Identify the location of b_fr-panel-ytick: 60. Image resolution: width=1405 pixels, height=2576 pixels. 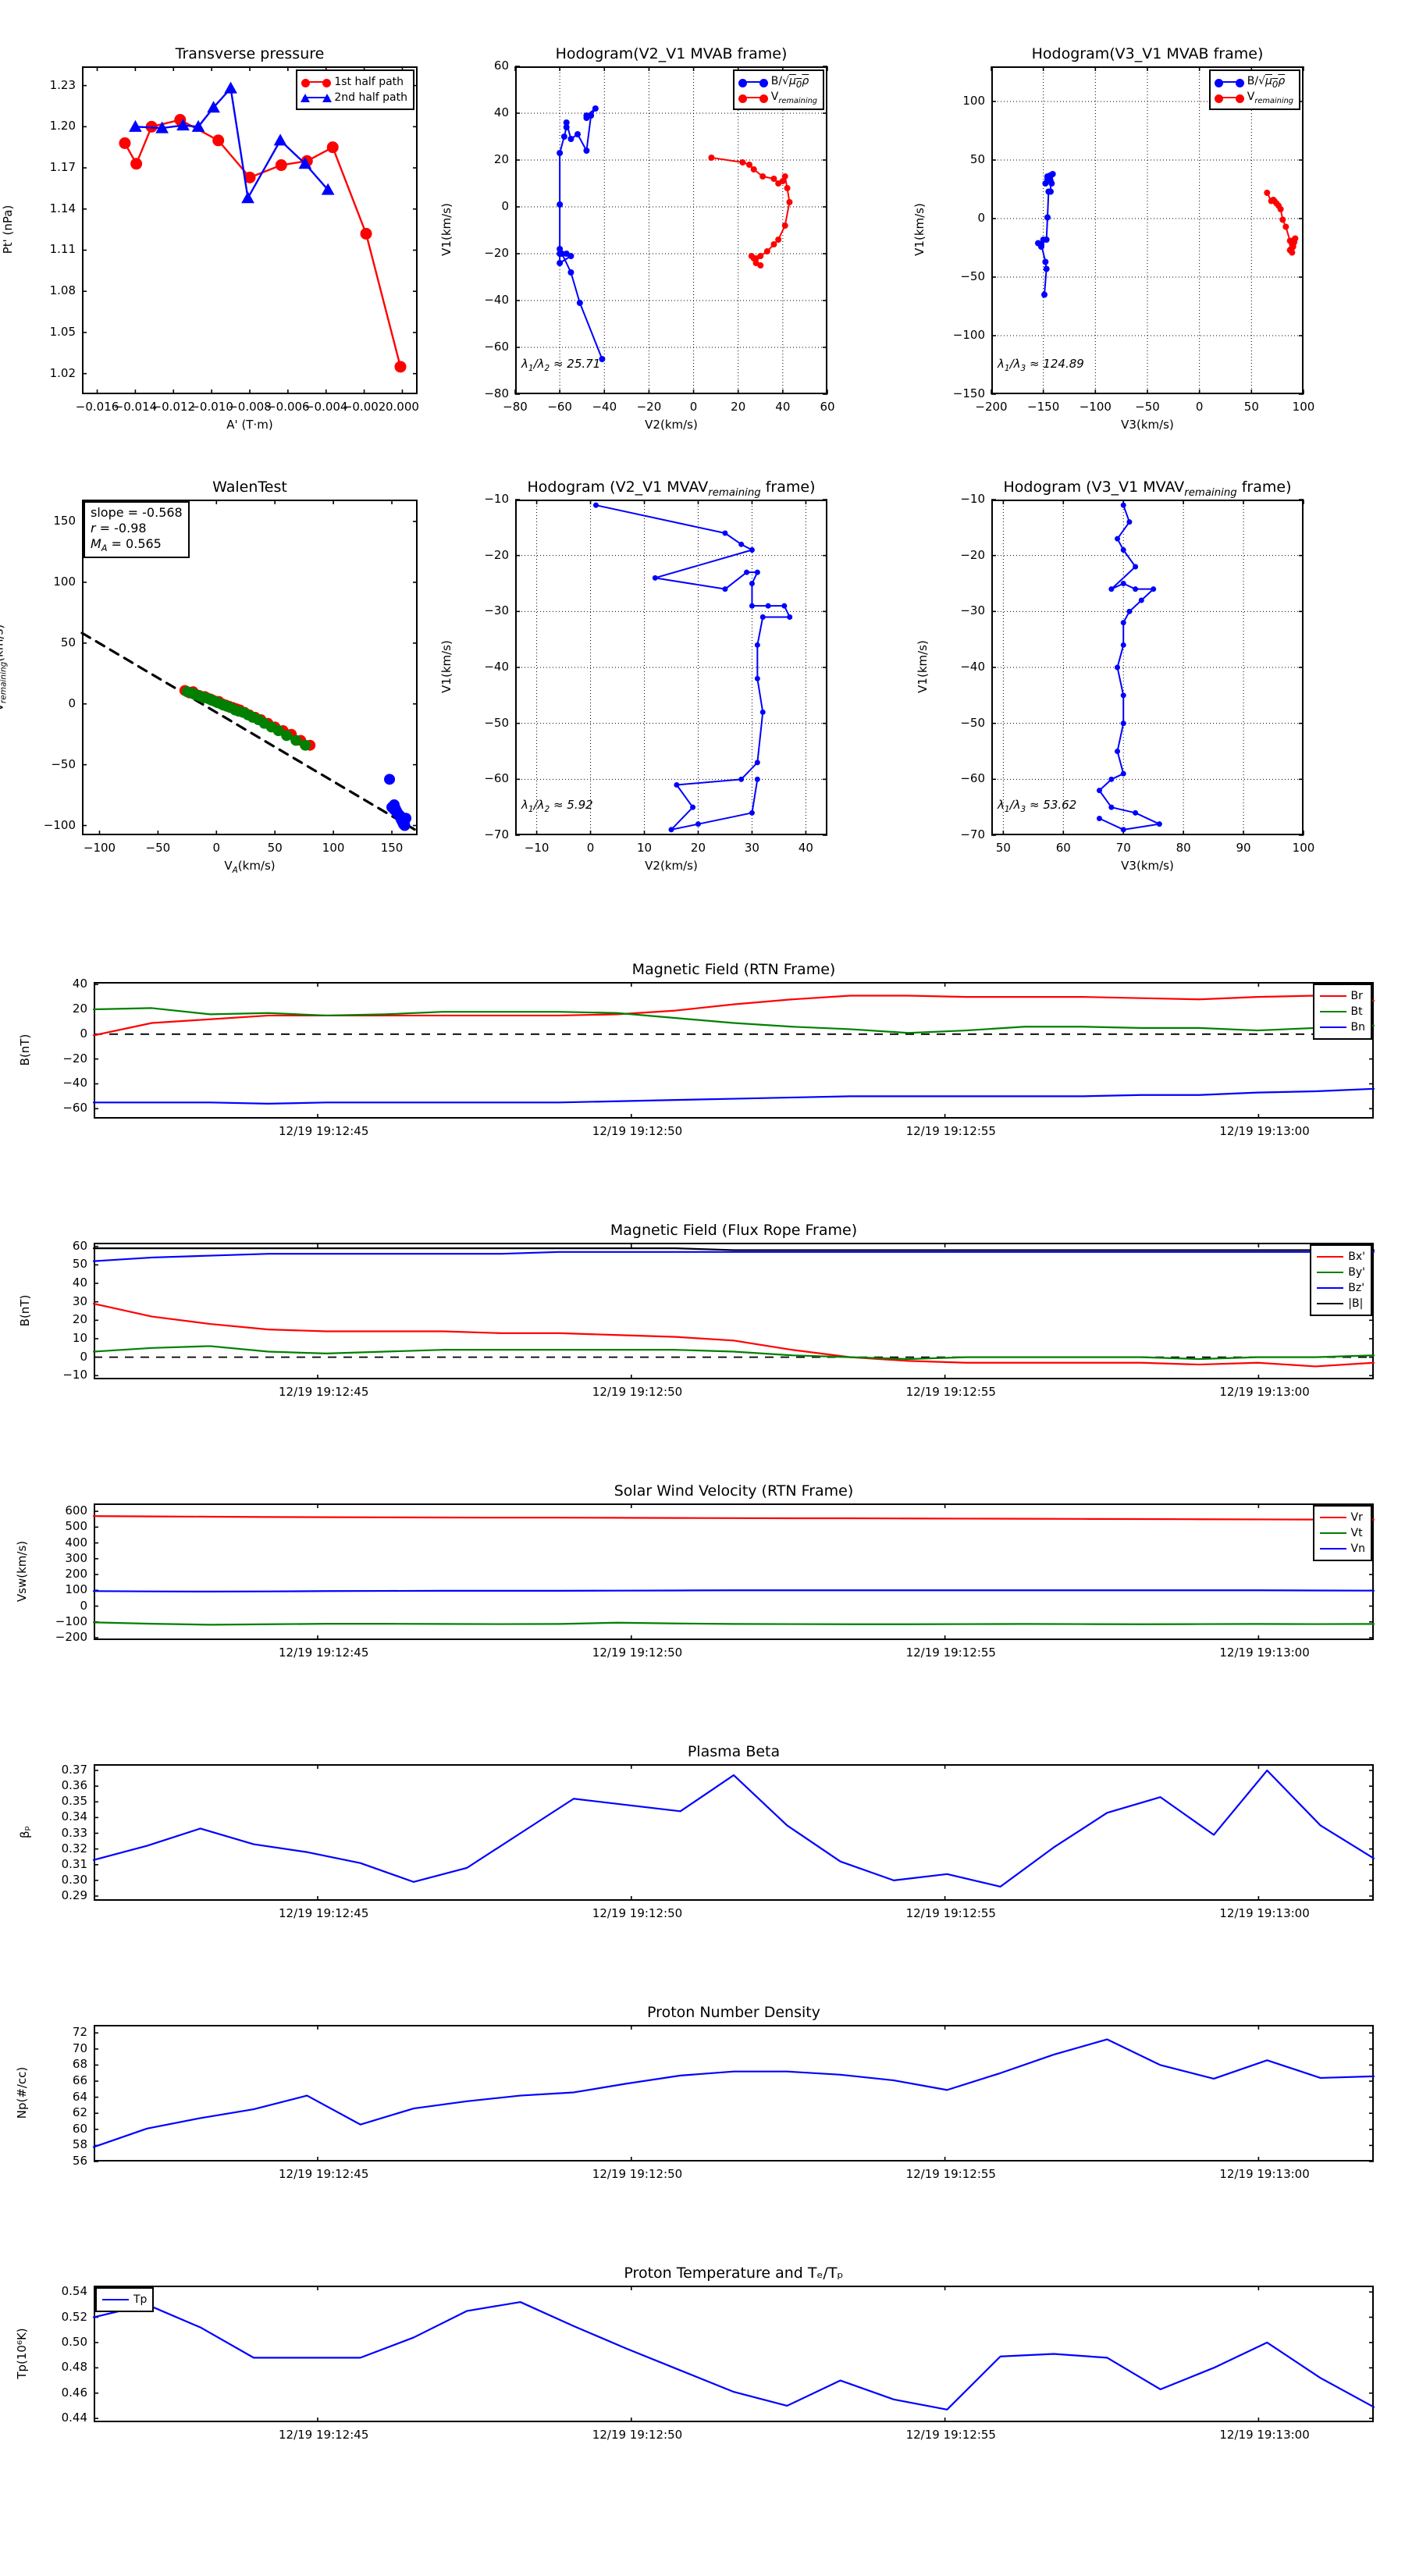
(80, 1245).